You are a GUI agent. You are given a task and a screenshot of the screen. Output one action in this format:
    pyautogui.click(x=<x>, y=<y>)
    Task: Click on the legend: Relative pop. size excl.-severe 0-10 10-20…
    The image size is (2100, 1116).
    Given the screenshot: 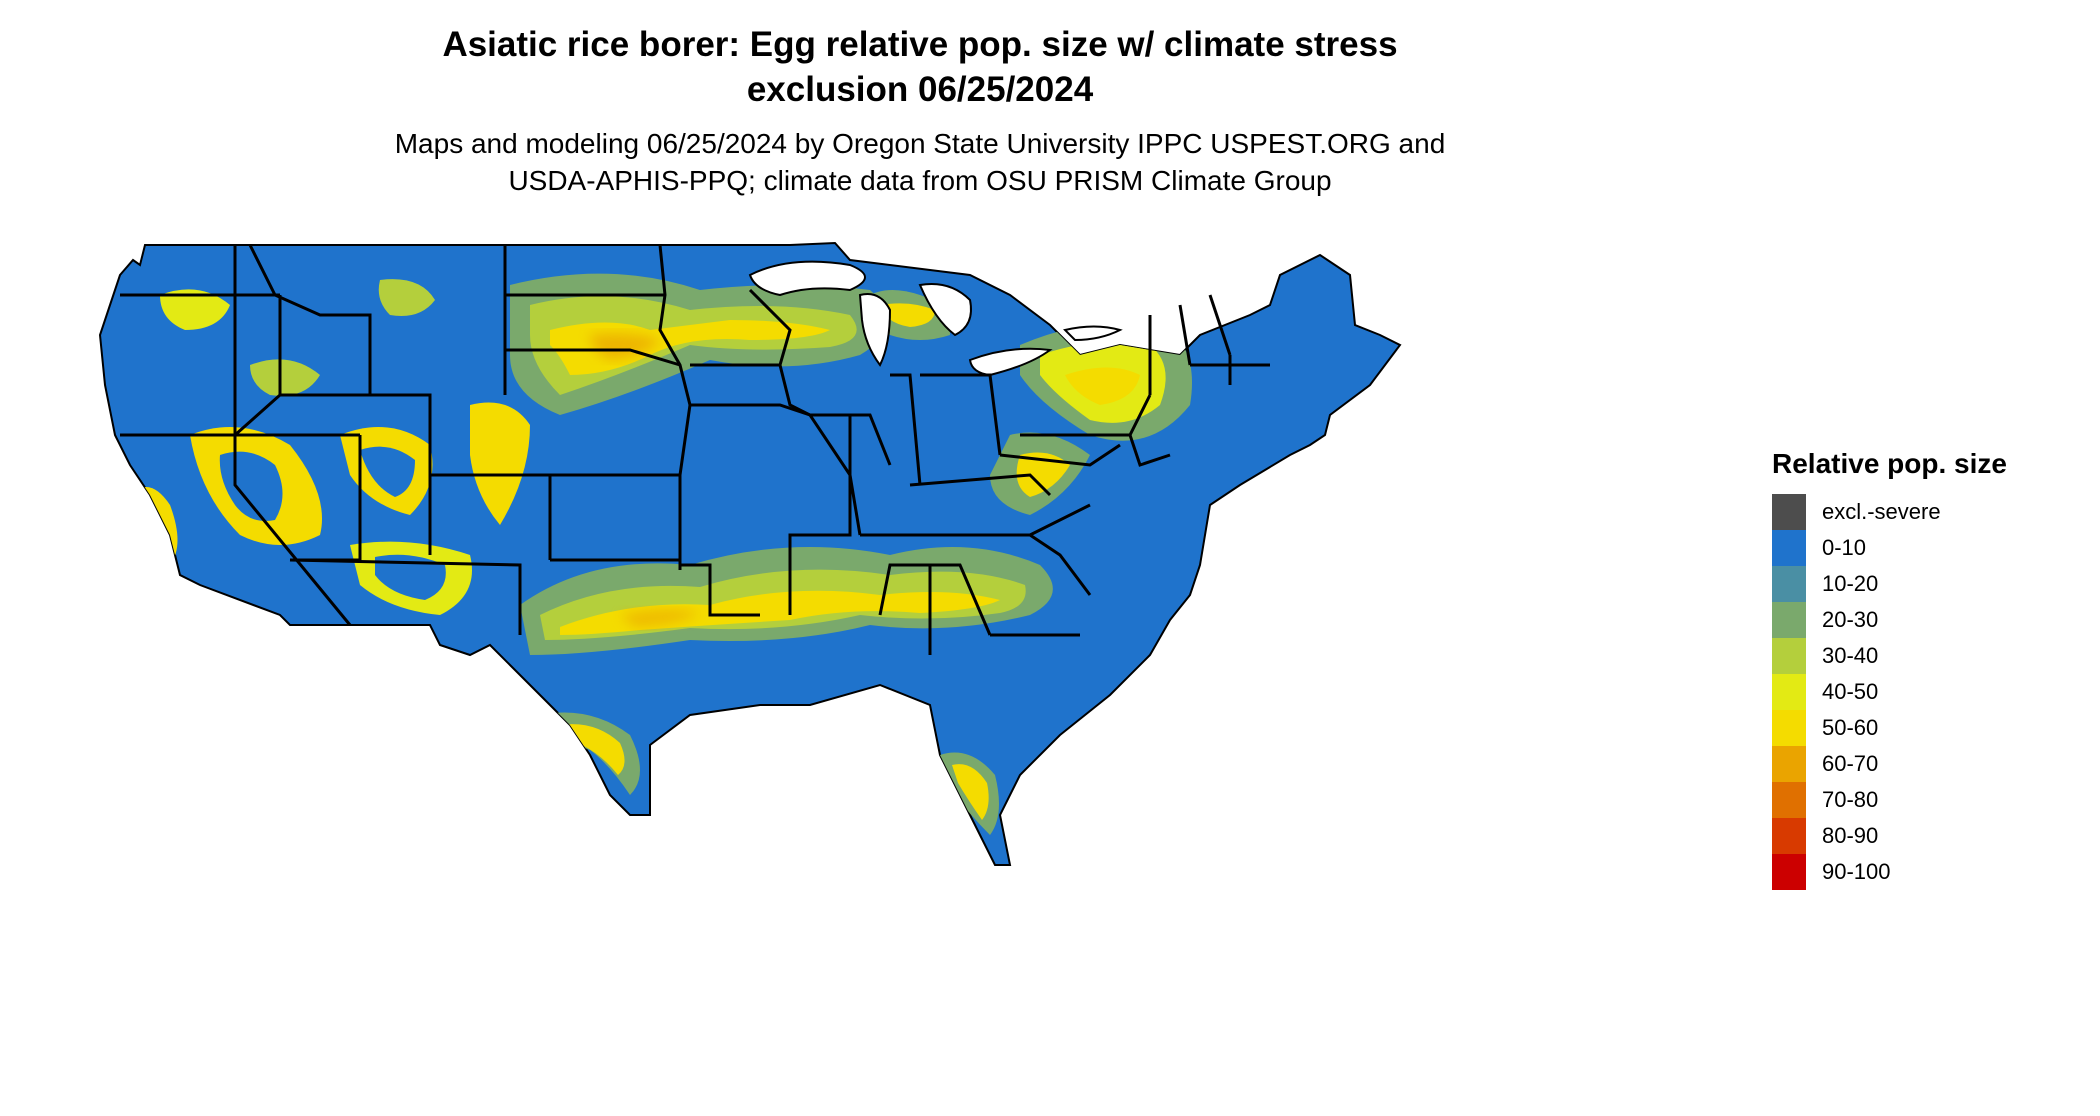 What is the action you would take?
    pyautogui.click(x=1889, y=669)
    